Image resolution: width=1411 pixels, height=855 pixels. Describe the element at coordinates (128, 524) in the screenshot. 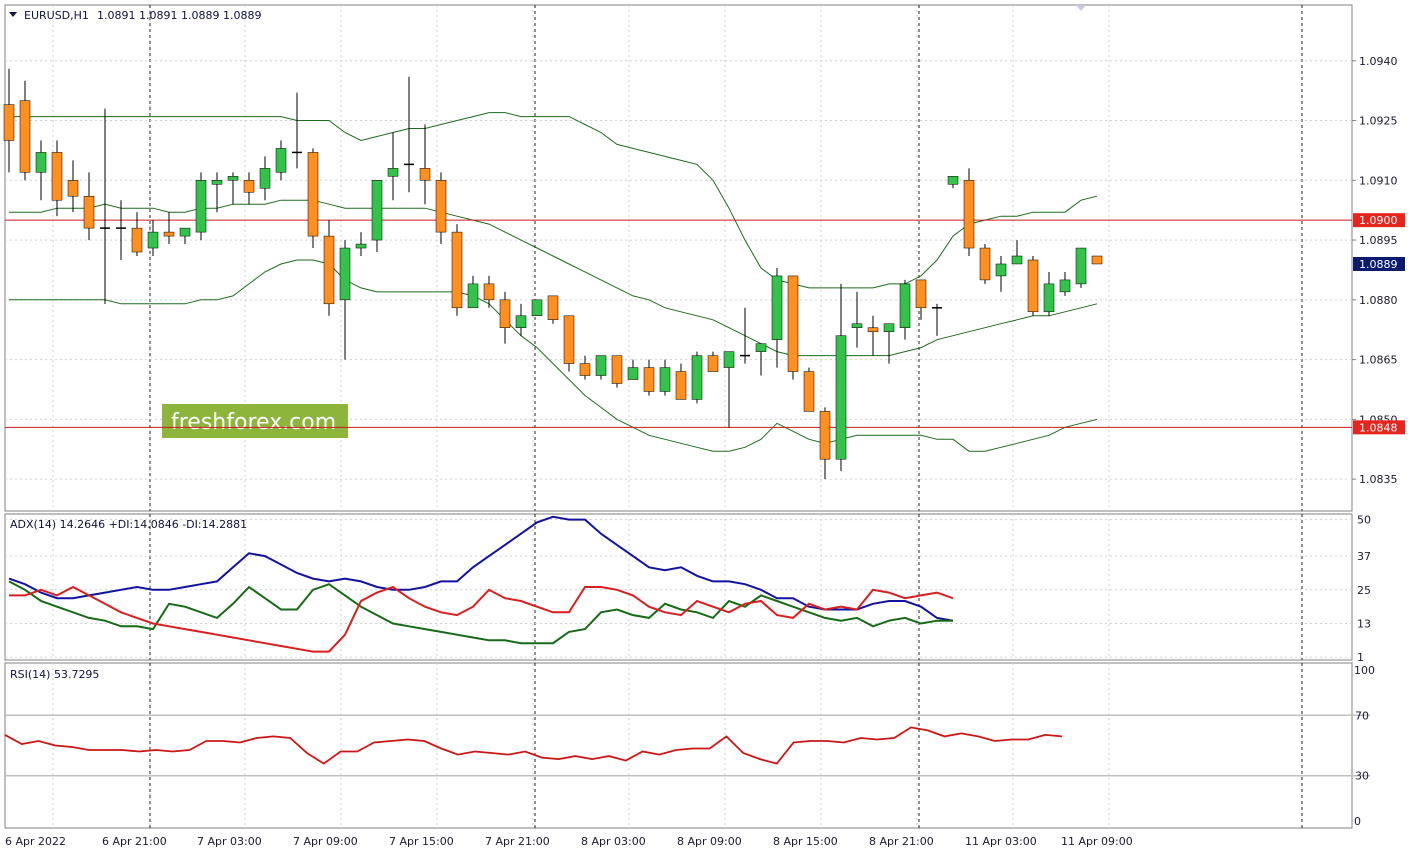

I see `adx-title: ADX(14) 14.2646 +DI:14.0846 -DI:14.2881` at that location.